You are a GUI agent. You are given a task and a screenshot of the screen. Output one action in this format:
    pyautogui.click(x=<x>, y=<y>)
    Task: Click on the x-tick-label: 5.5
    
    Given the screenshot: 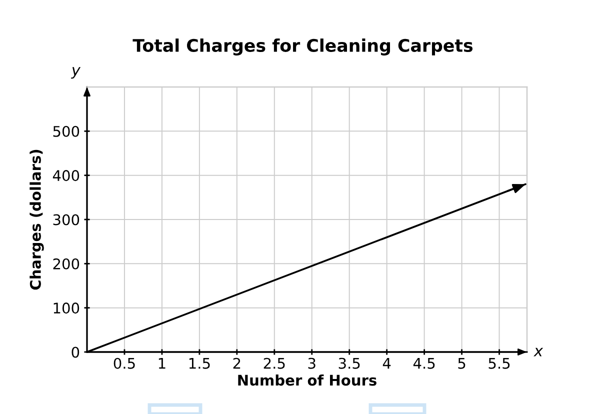 What is the action you would take?
    pyautogui.click(x=499, y=363)
    